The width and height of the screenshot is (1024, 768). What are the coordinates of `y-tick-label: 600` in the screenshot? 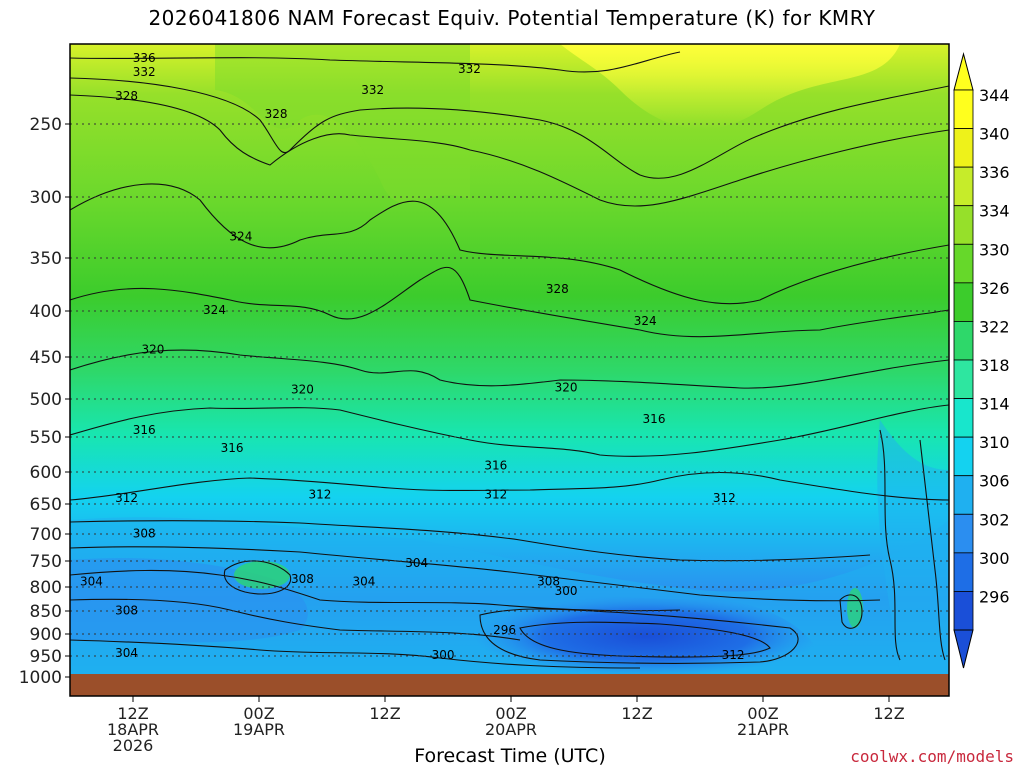 It's located at (46, 473).